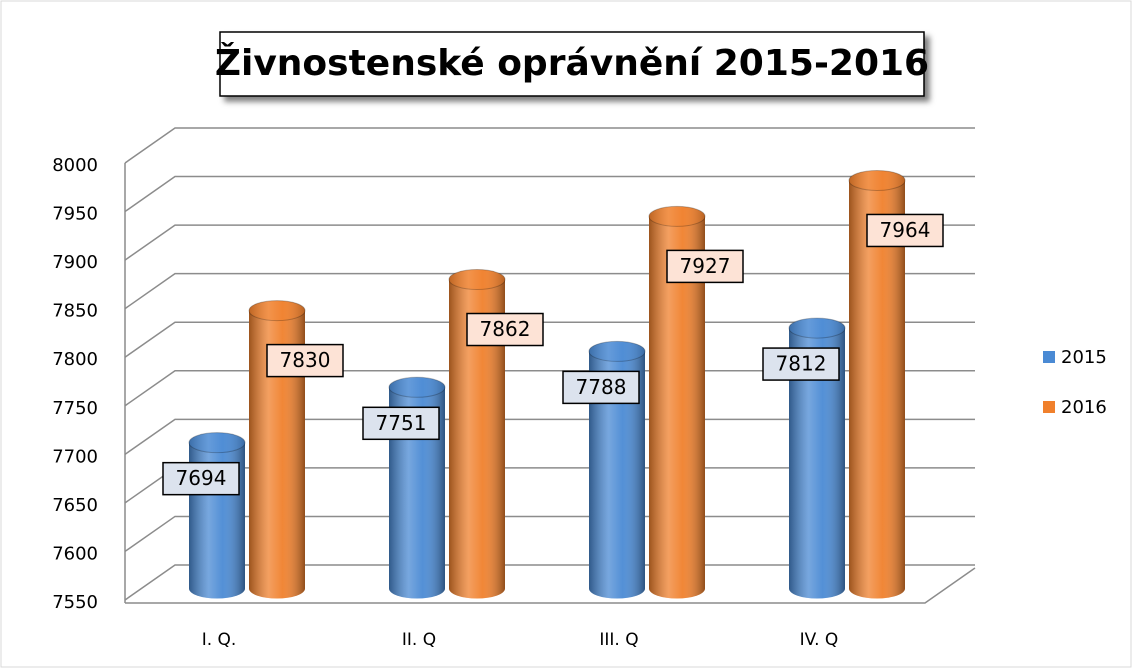 This screenshot has width=1132, height=668. What do you see at coordinates (75, 262) in the screenshot?
I see `y-tick-label: 7900` at bounding box center [75, 262].